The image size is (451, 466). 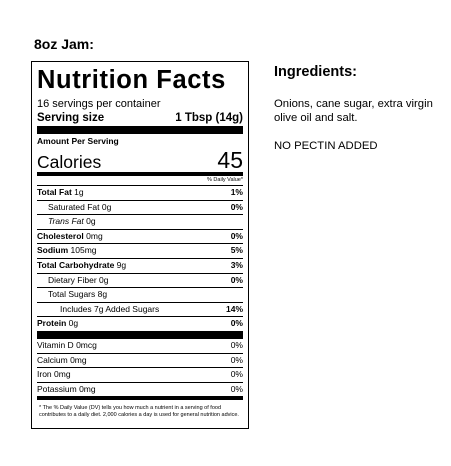 I want to click on nutrient-name: Protein, so click(x=52, y=323).